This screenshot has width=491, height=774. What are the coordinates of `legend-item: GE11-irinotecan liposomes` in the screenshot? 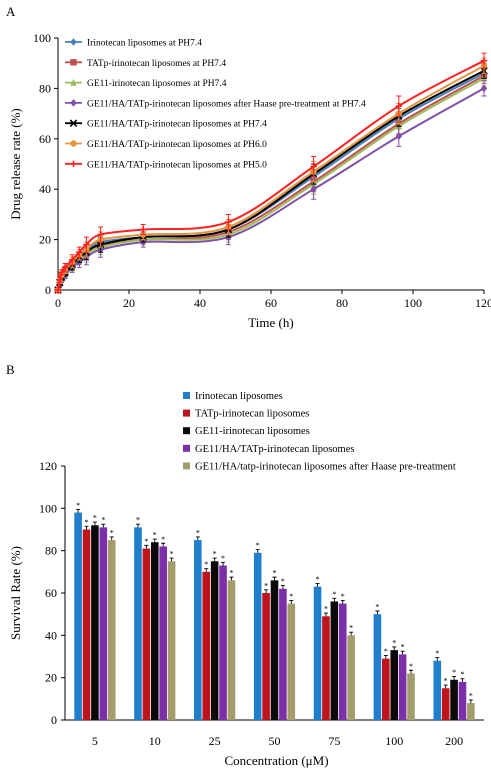 It's located at (246, 431).